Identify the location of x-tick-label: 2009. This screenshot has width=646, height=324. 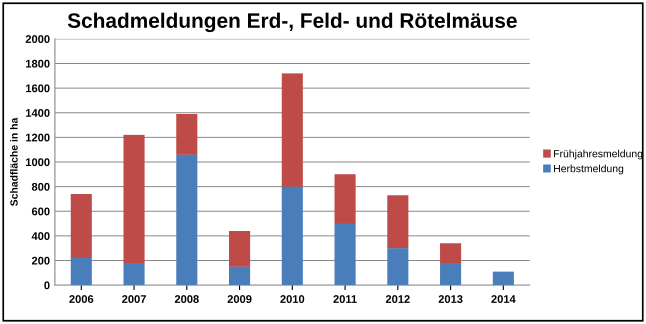
(240, 299).